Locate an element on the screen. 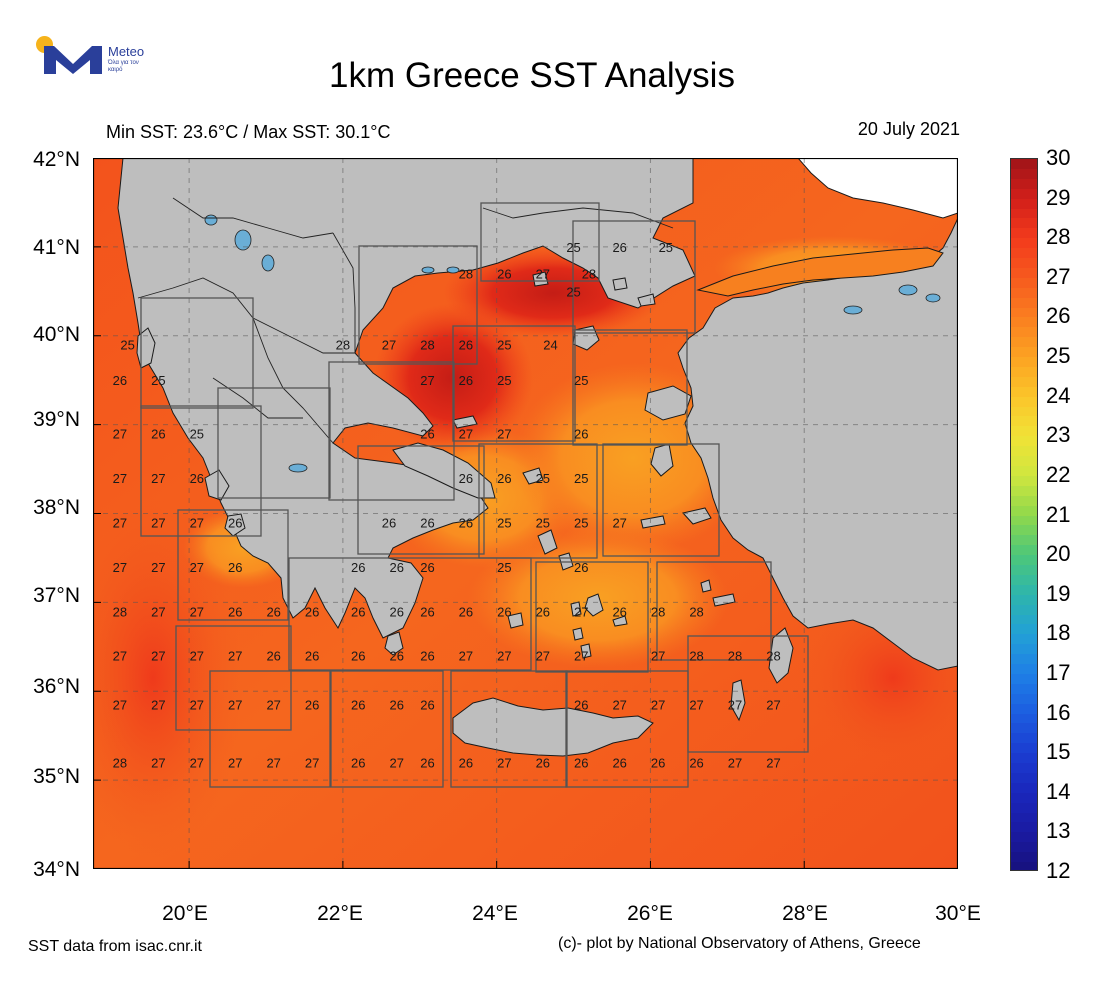 The image size is (1100, 981). lon-label: 22°E is located at coordinates (340, 913).